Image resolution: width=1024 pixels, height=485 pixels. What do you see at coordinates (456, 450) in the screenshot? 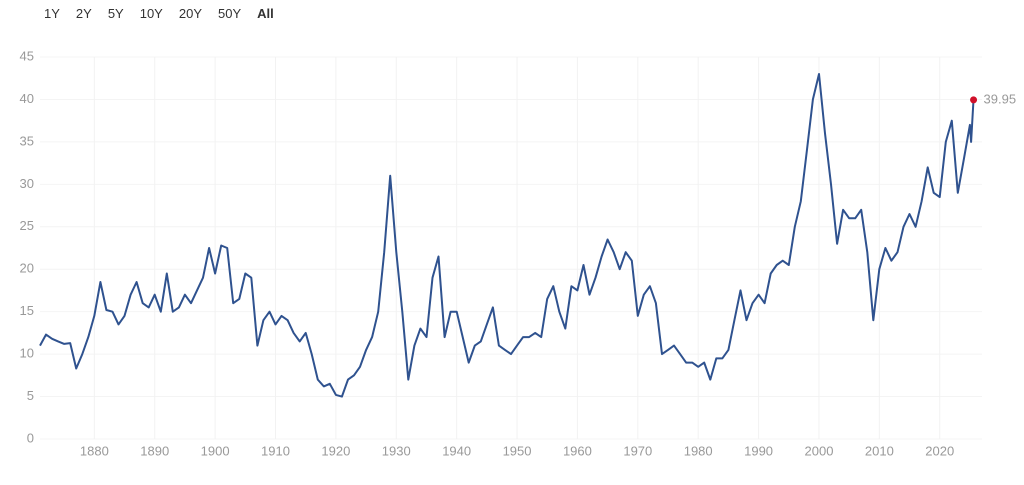
I see `x-tick-label: 1940` at bounding box center [456, 450].